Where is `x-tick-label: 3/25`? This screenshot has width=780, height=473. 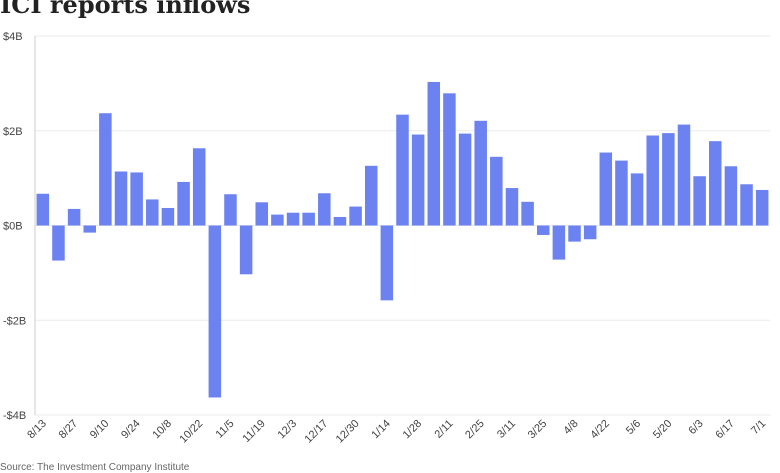
x-tick-label: 3/25 is located at coordinates (538, 430).